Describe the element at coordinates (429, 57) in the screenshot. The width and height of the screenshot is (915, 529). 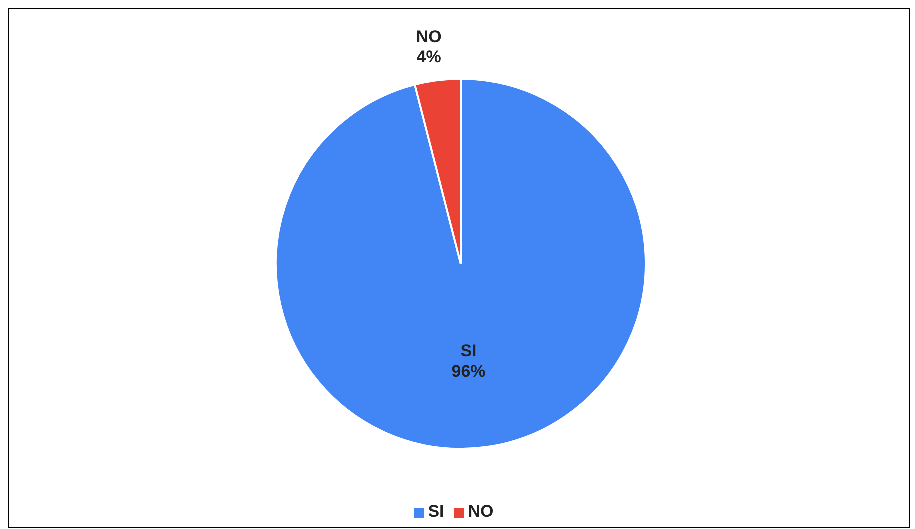
I see `data-label: 4%` at that location.